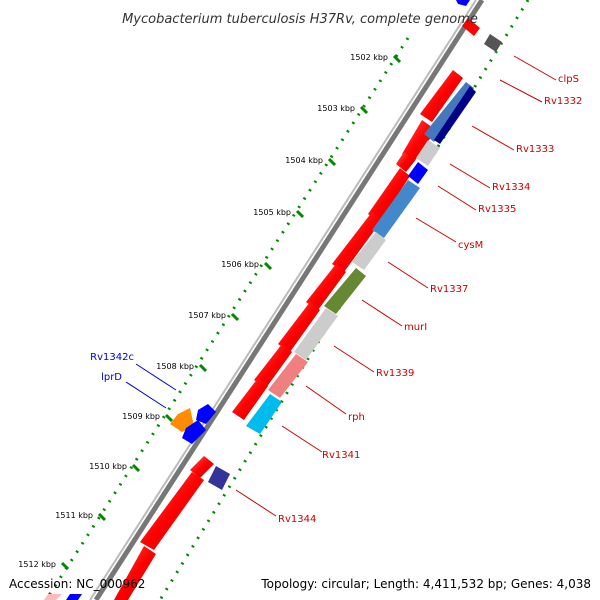  Describe the element at coordinates (37, 564) in the screenshot. I see `scale-tick-label: 1512 kbp` at that location.